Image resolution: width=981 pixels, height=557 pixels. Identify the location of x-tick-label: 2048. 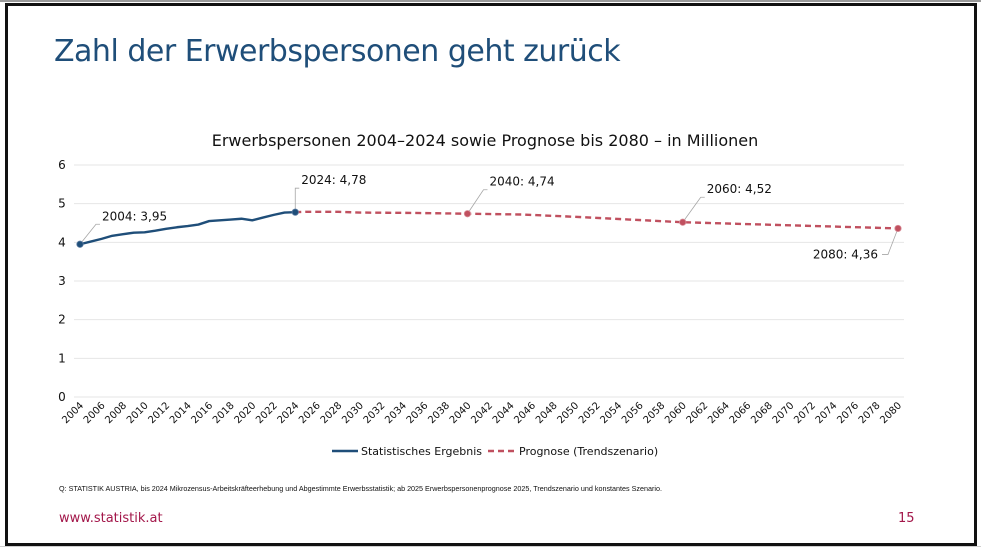
(547, 413).